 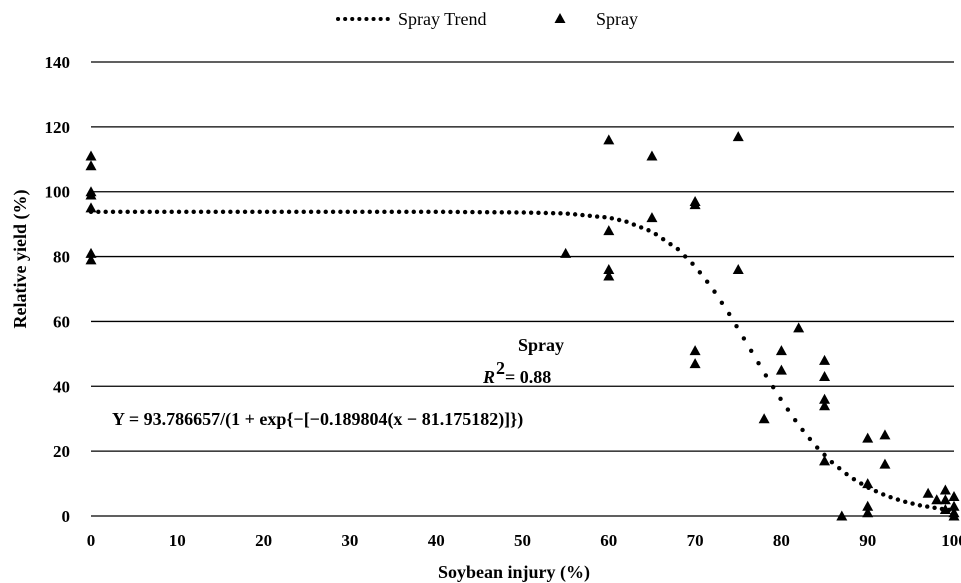 I want to click on annotation-r-superscript: 2, so click(x=500, y=368).